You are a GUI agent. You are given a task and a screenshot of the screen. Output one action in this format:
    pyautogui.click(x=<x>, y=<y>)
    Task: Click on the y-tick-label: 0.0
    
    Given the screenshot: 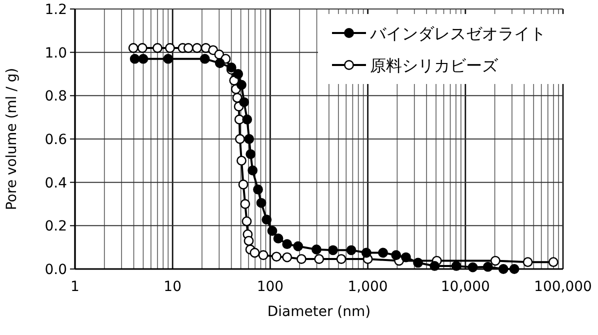 What is the action you would take?
    pyautogui.click(x=55, y=270)
    